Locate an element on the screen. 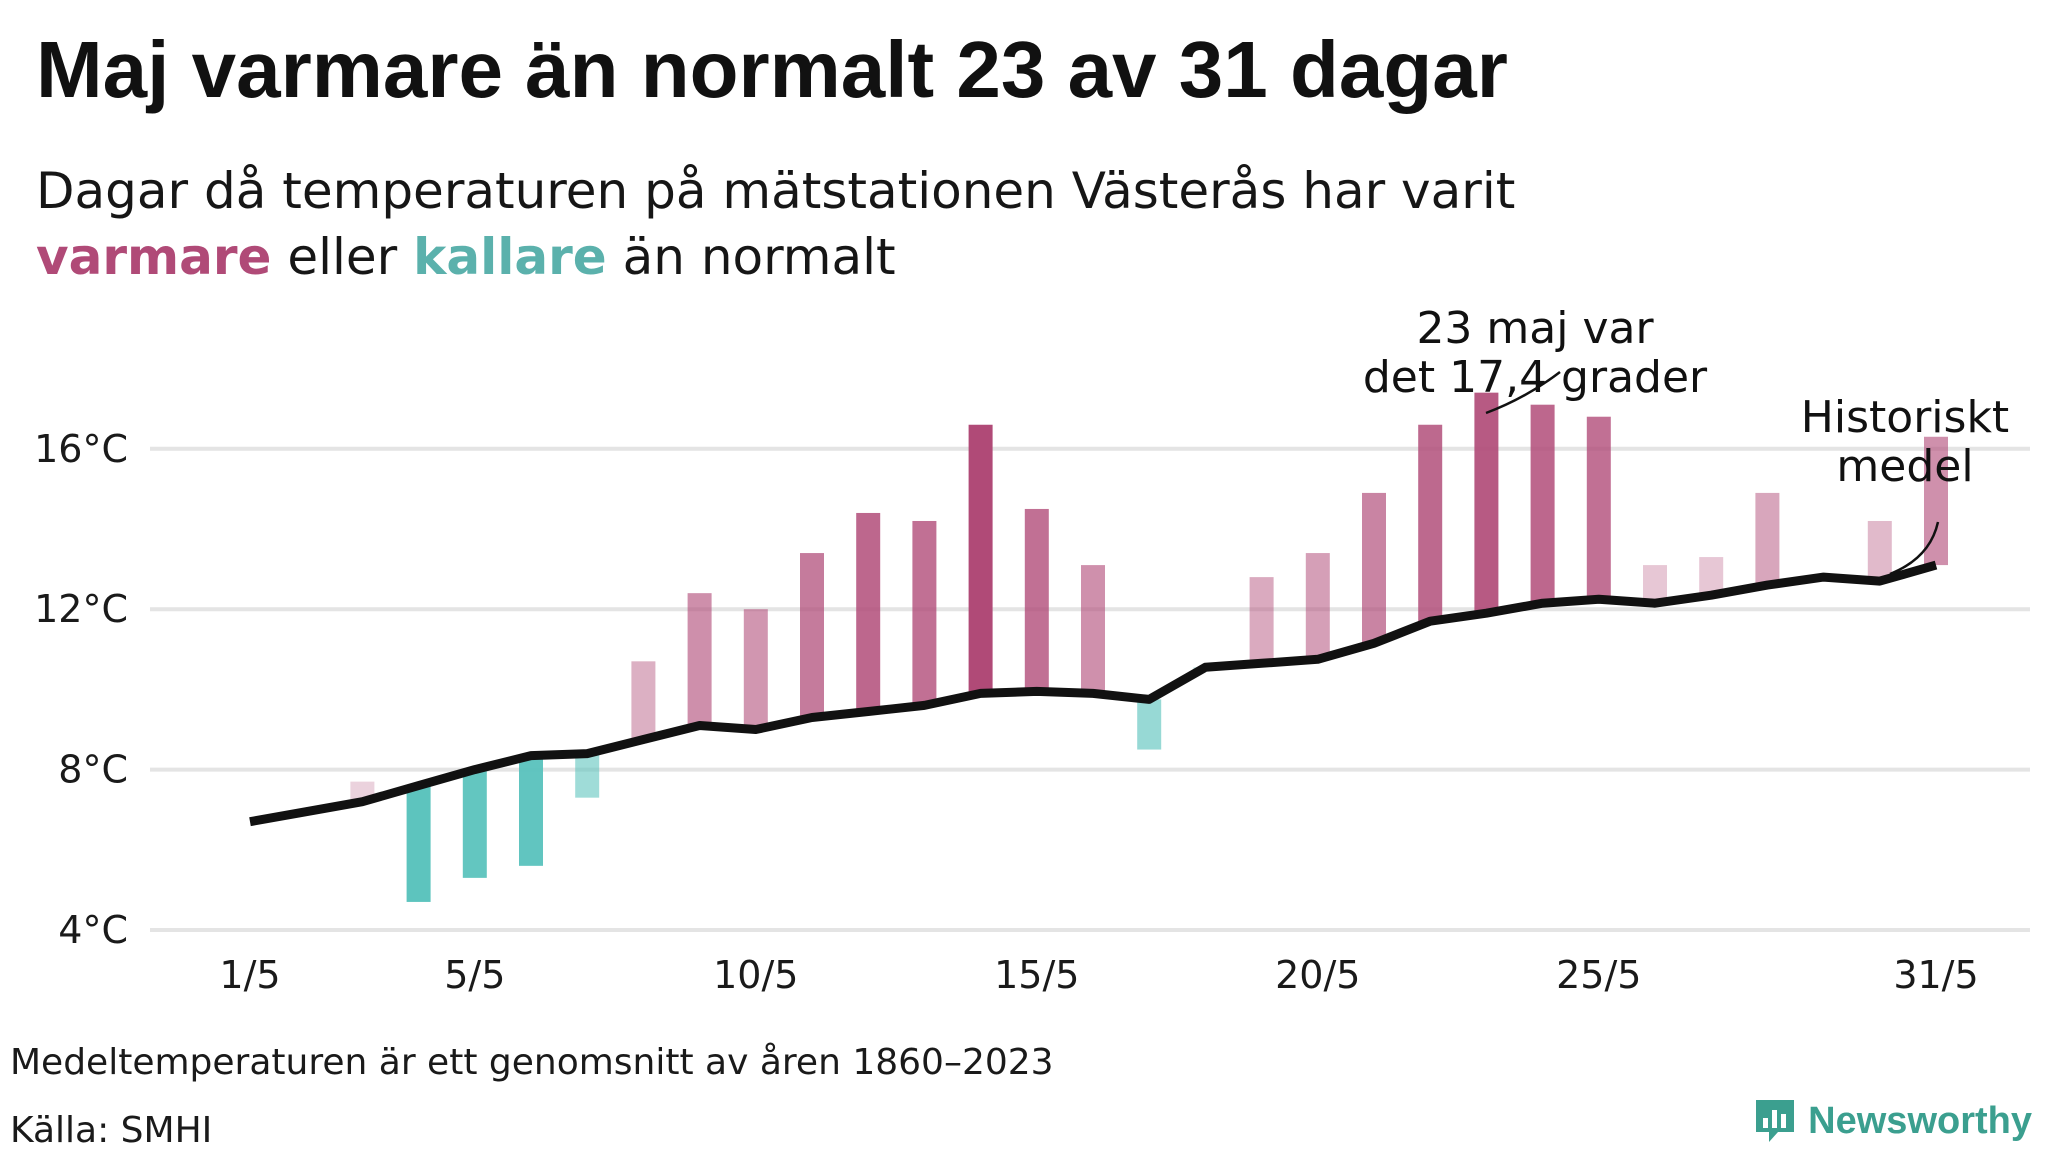 The image size is (2048, 1152). brand-name: Newsworthy is located at coordinates (1920, 1120).